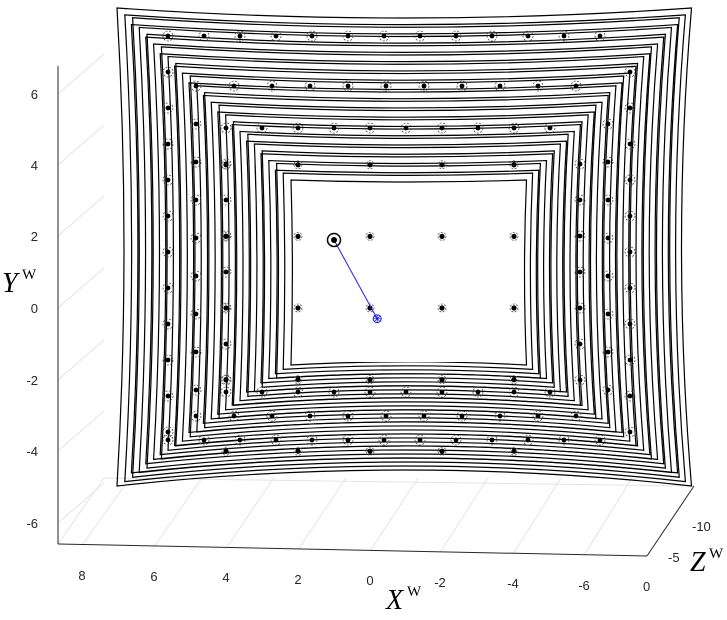 The image size is (727, 620). Describe the element at coordinates (414, 592) in the screenshot. I see `x-axis-label-sup: W` at that location.